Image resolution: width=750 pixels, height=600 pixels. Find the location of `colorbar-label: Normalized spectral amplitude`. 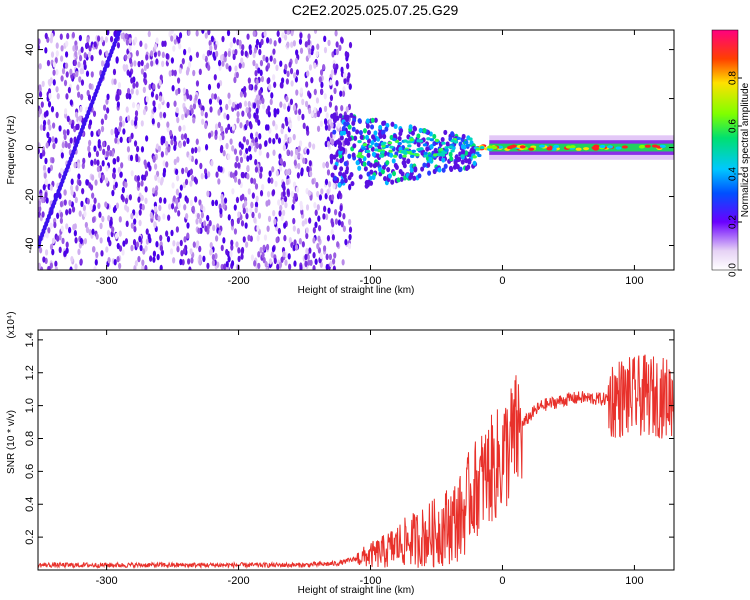

colorbar-label: Normalized spectral amplitude is located at coordinates (745, 149).